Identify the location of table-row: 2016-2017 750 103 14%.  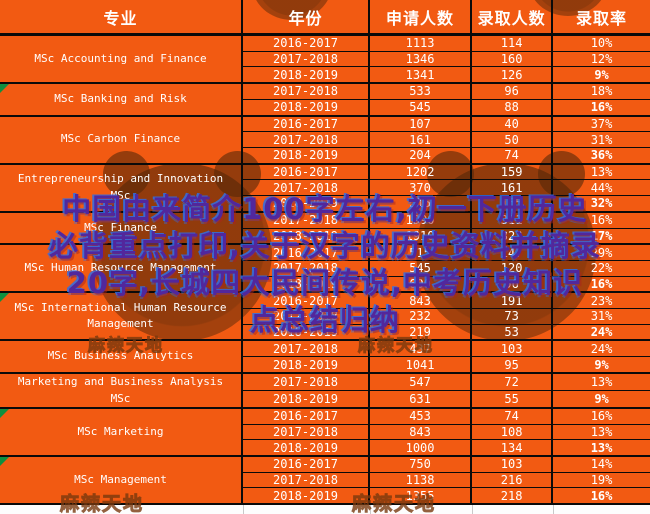
(446, 465).